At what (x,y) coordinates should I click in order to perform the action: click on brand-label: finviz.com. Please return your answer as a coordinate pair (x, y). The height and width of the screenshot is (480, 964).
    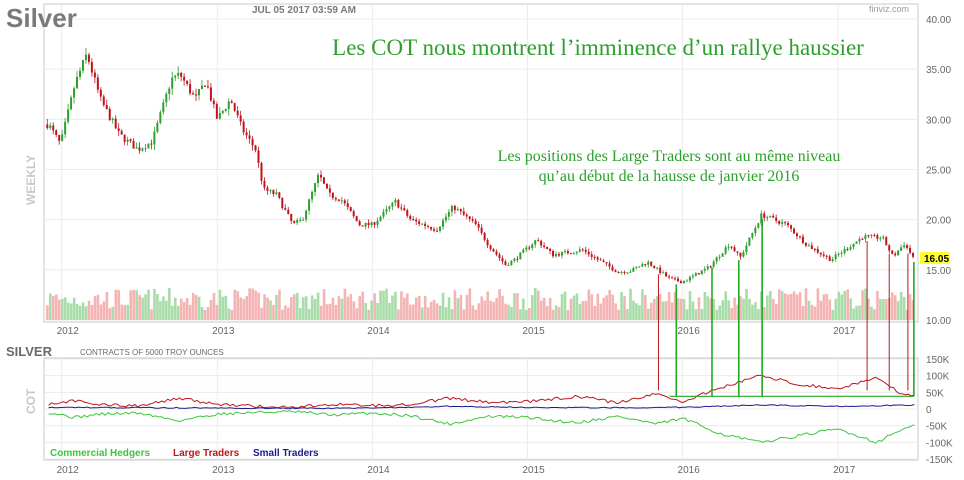
    Looking at the image, I should click on (889, 9).